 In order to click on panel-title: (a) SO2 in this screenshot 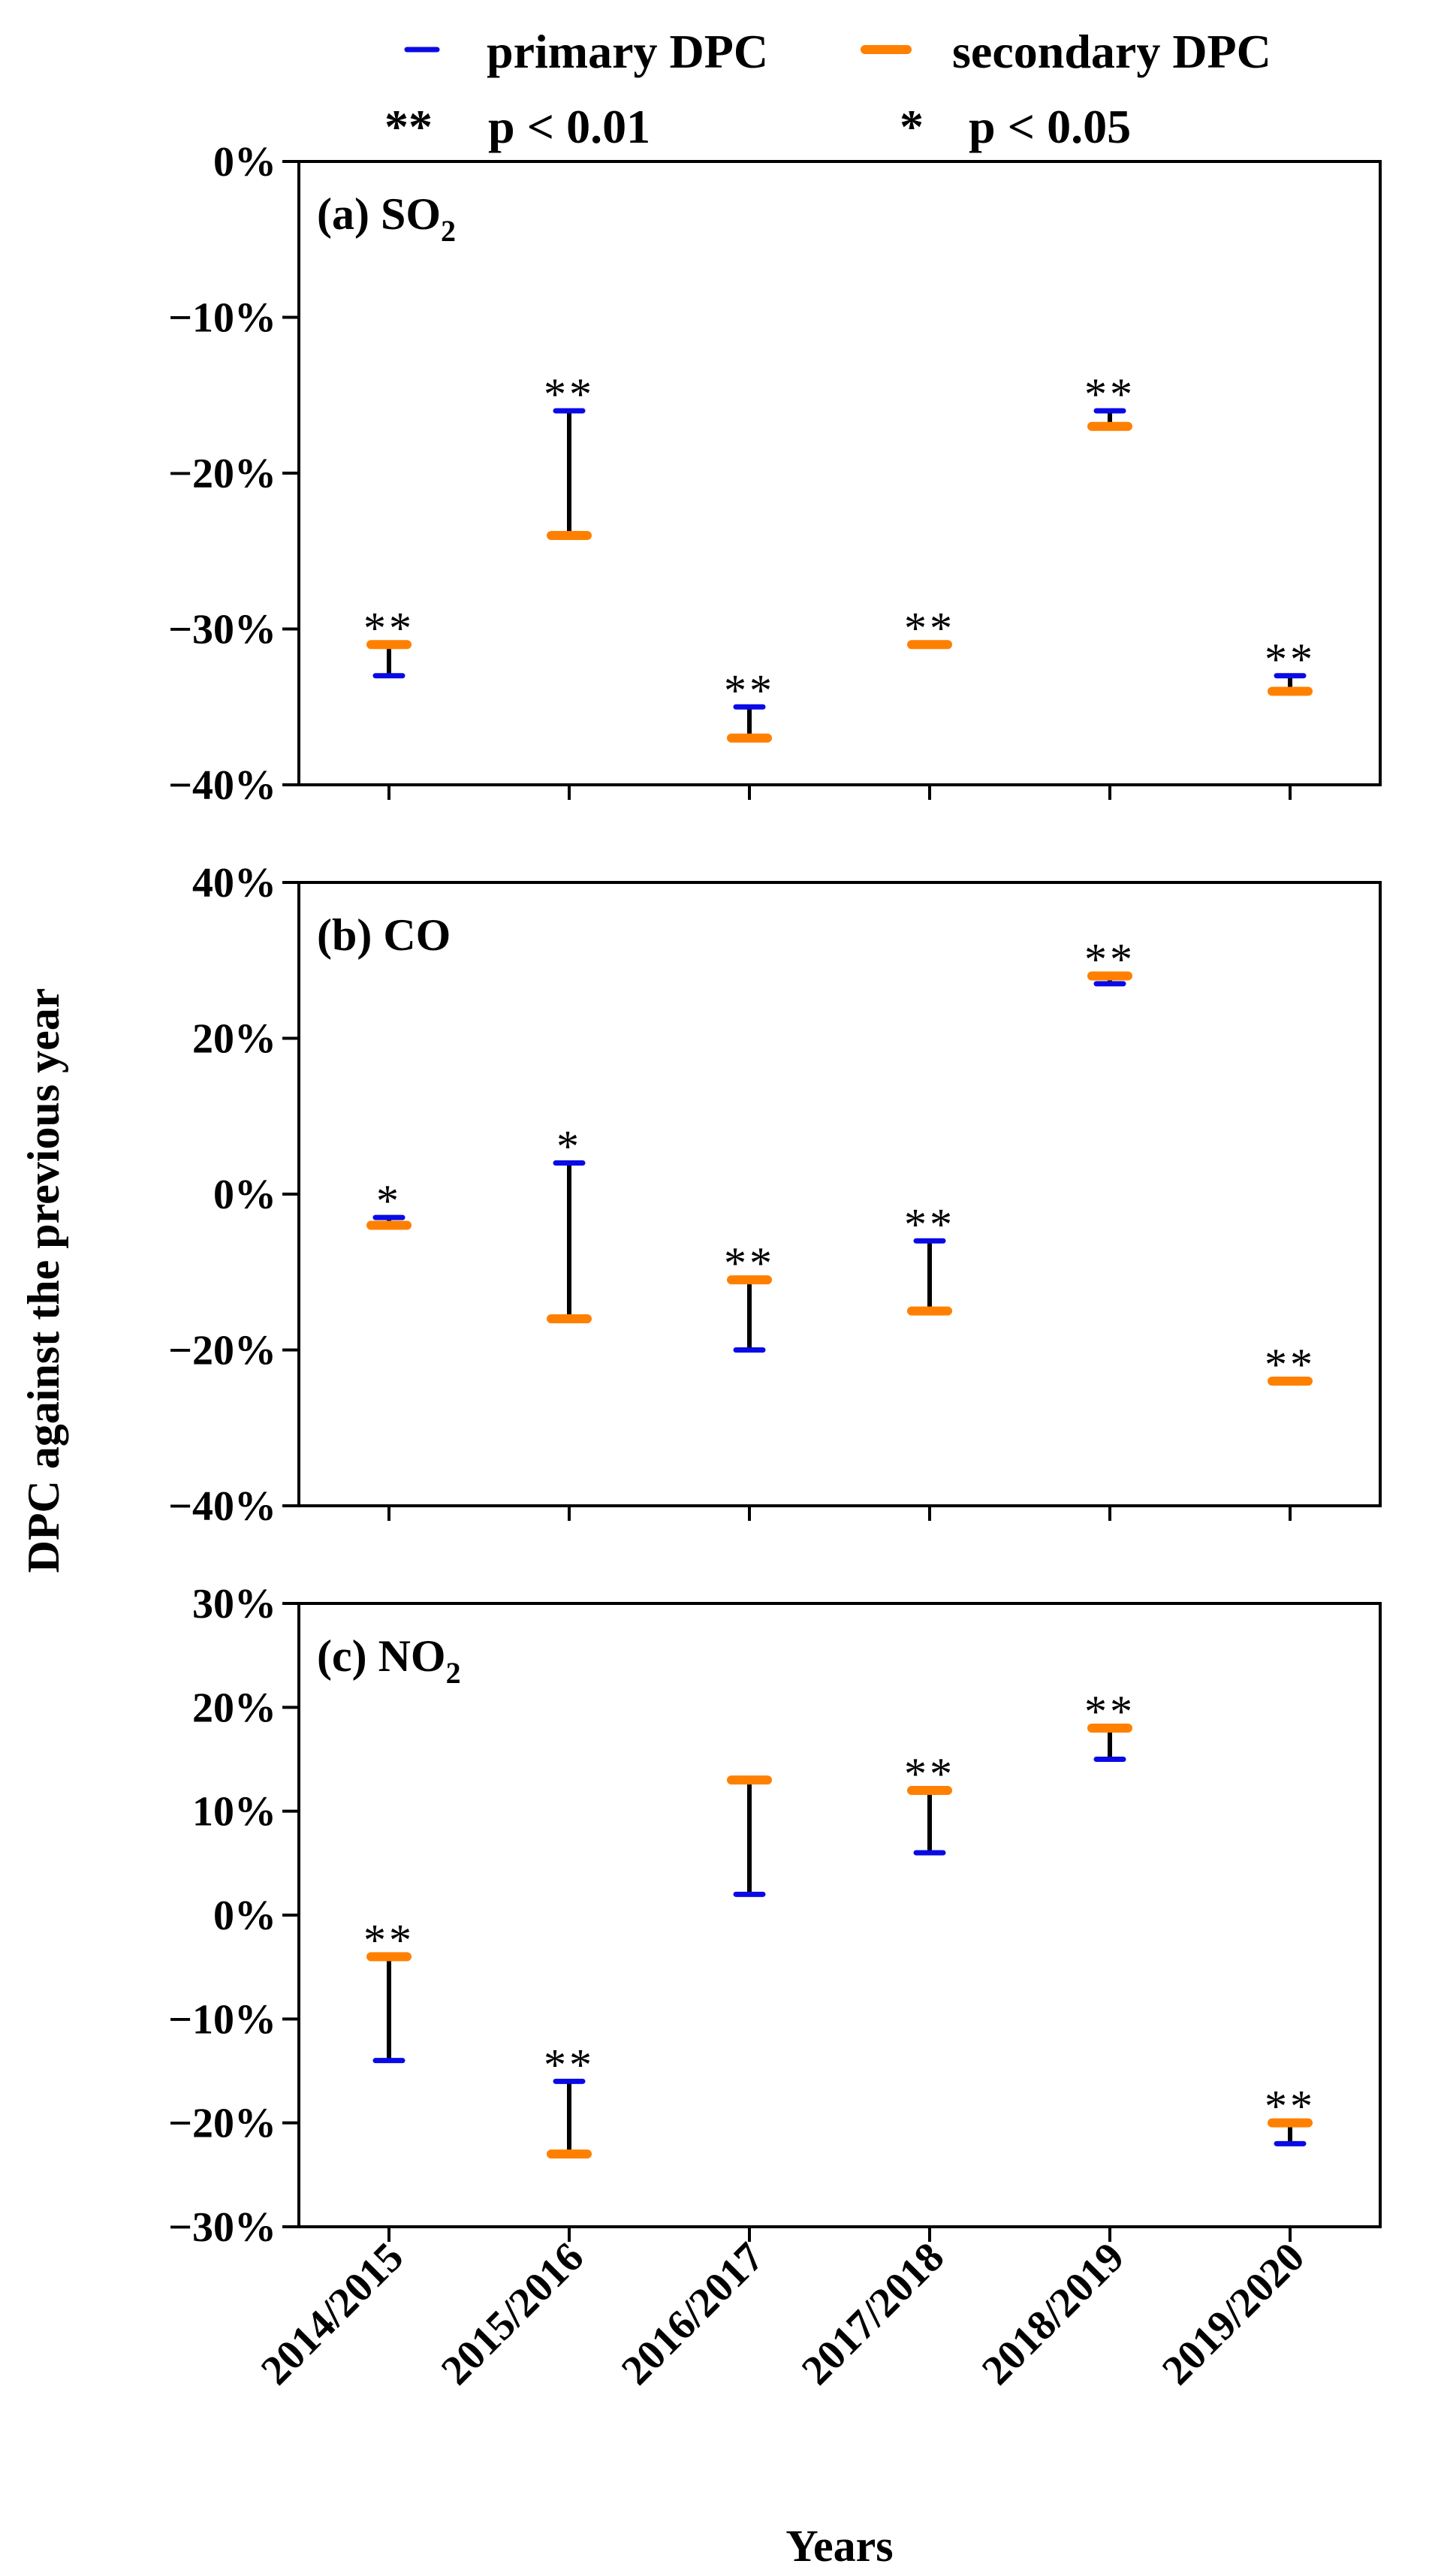, I will do `click(386, 218)`.